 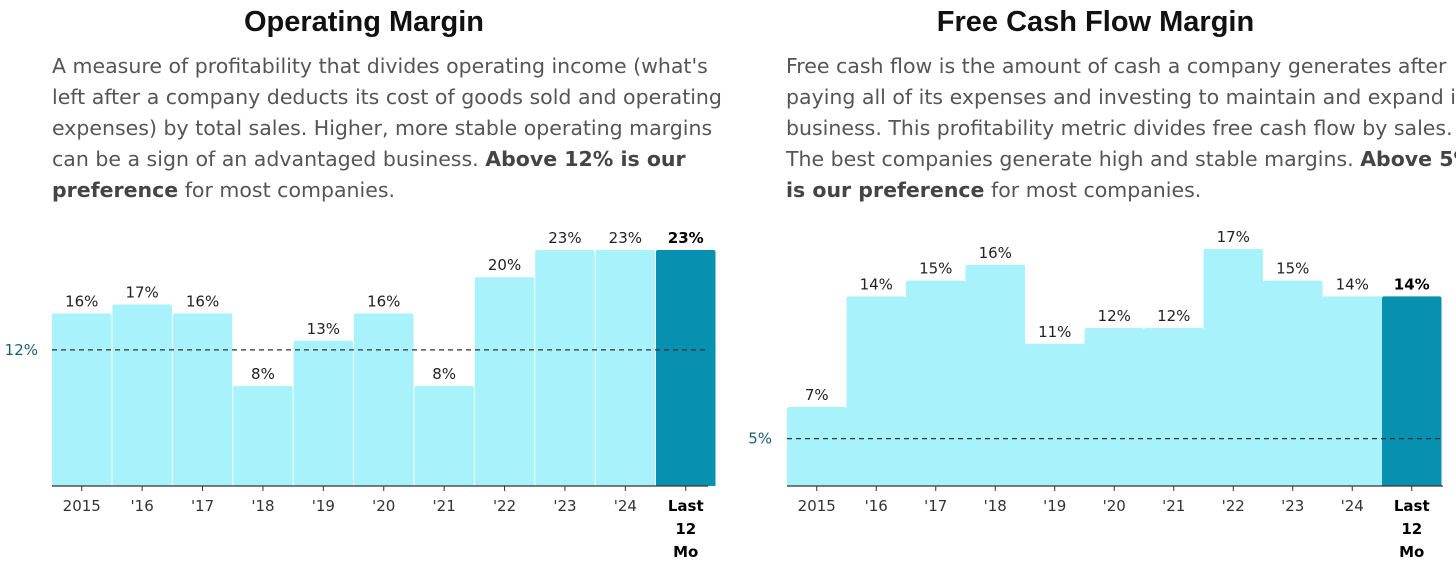 What do you see at coordinates (504, 265) in the screenshot?
I see `data-label: 20%` at bounding box center [504, 265].